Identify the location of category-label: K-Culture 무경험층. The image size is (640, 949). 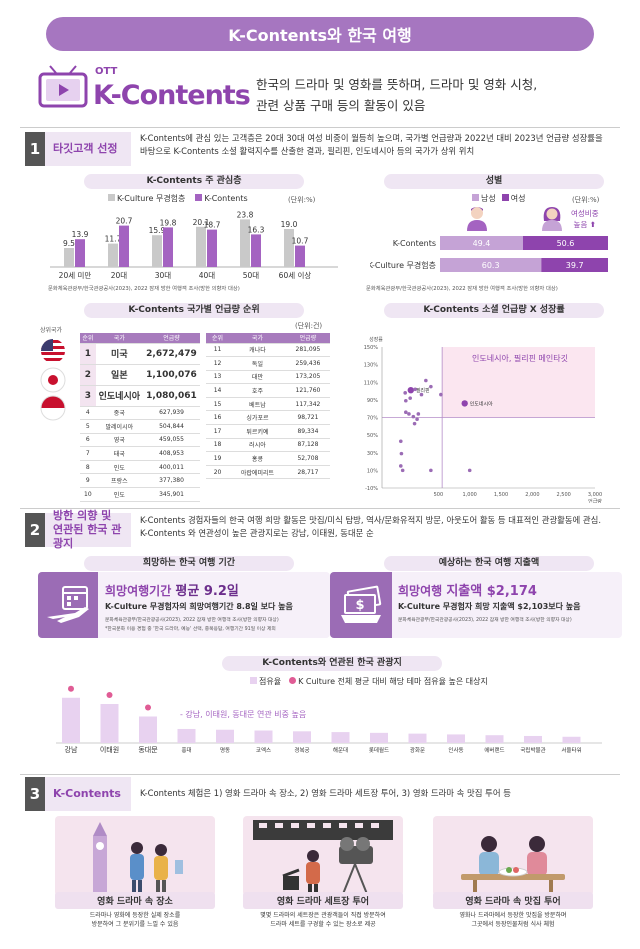
(403, 265).